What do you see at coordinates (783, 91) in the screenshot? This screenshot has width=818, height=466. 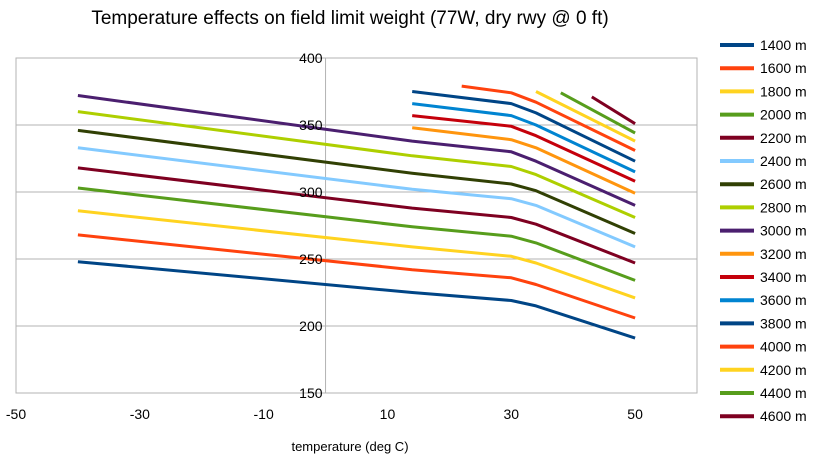 I see `legend-label: 1800 m` at bounding box center [783, 91].